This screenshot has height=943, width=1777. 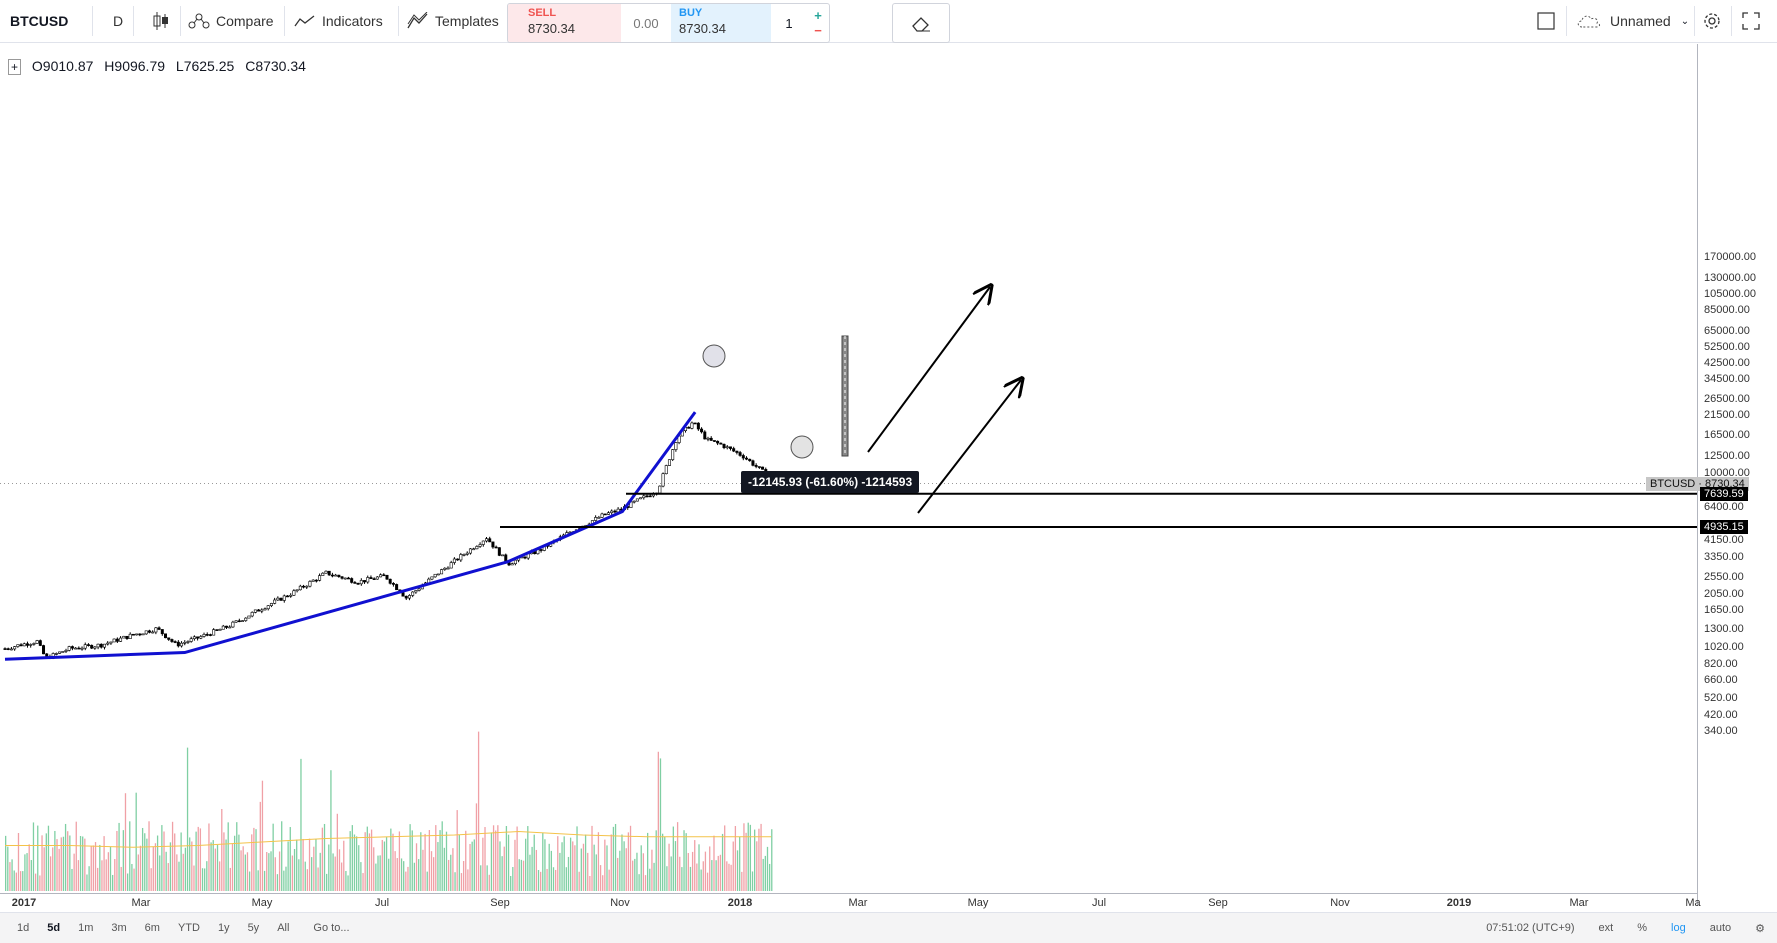 I want to click on measure-end-handle, so click(x=802, y=447).